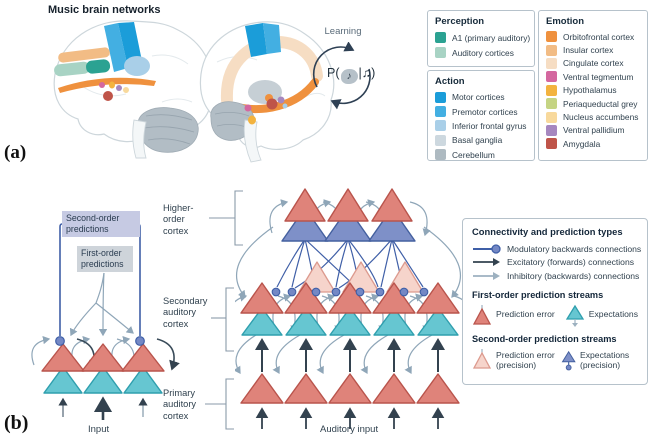  What do you see at coordinates (593, 103) in the screenshot?
I see `legend-item: Periaqueductal grey` at bounding box center [593, 103].